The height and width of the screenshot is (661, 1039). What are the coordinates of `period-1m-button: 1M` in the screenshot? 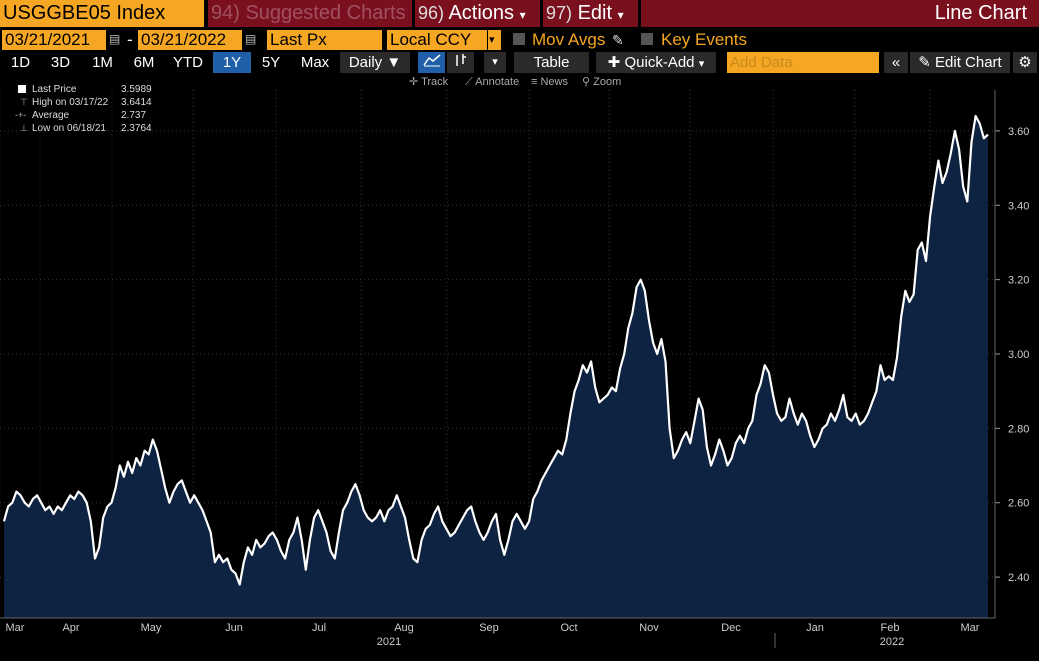 It's located at (102, 62).